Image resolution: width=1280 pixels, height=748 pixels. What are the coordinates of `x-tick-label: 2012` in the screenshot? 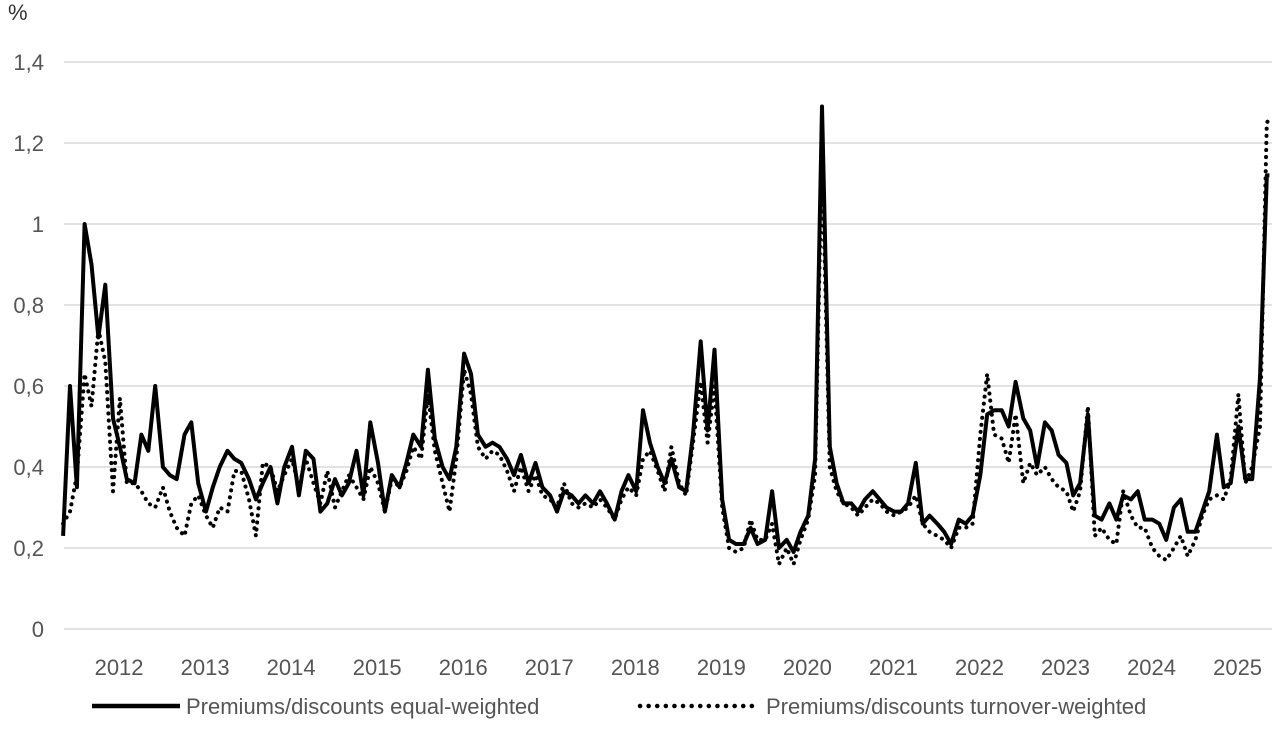 It's located at (119, 667).